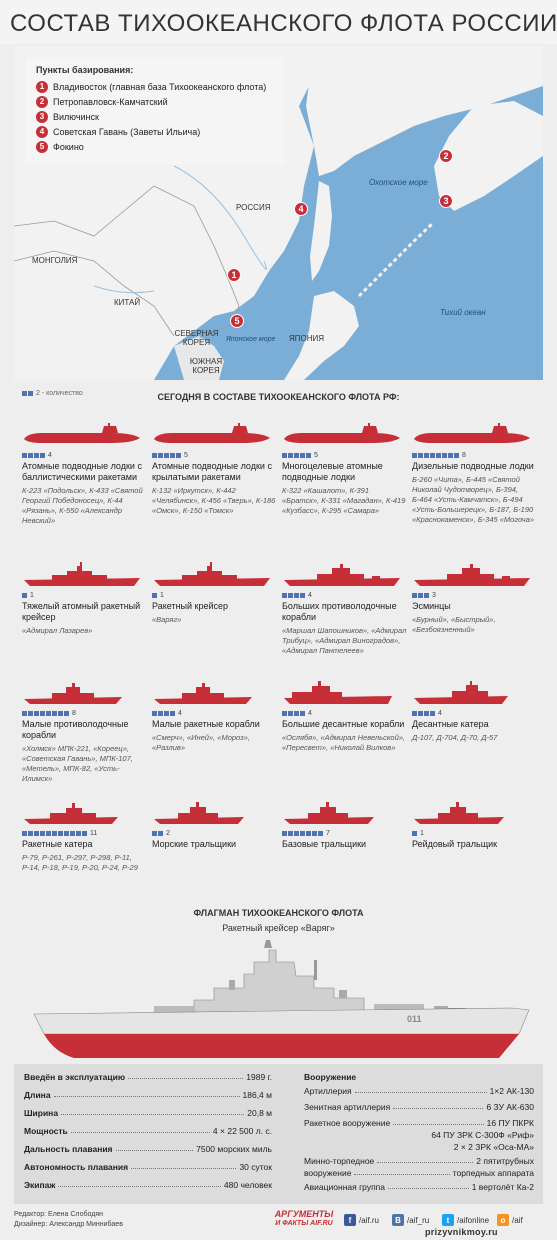  I want to click on destroyer-icon, so click(474, 575).